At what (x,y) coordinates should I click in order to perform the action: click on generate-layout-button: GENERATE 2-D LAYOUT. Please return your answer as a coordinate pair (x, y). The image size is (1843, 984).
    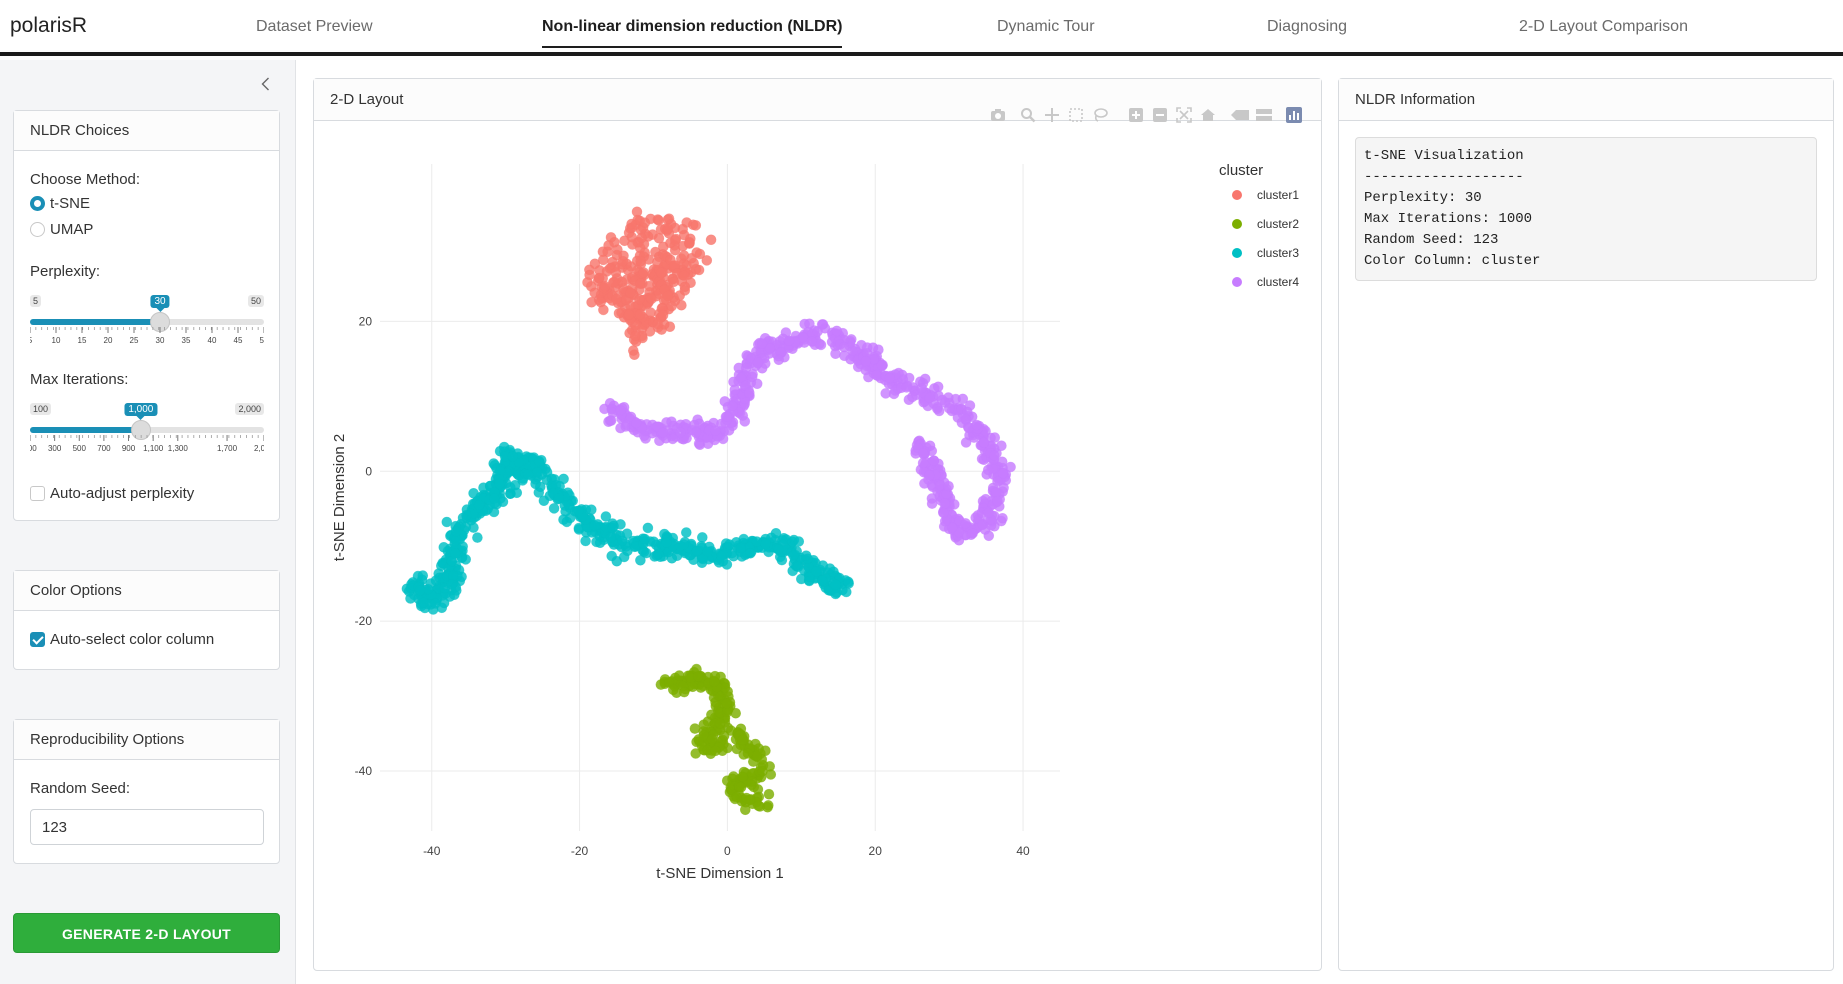
    Looking at the image, I should click on (146, 933).